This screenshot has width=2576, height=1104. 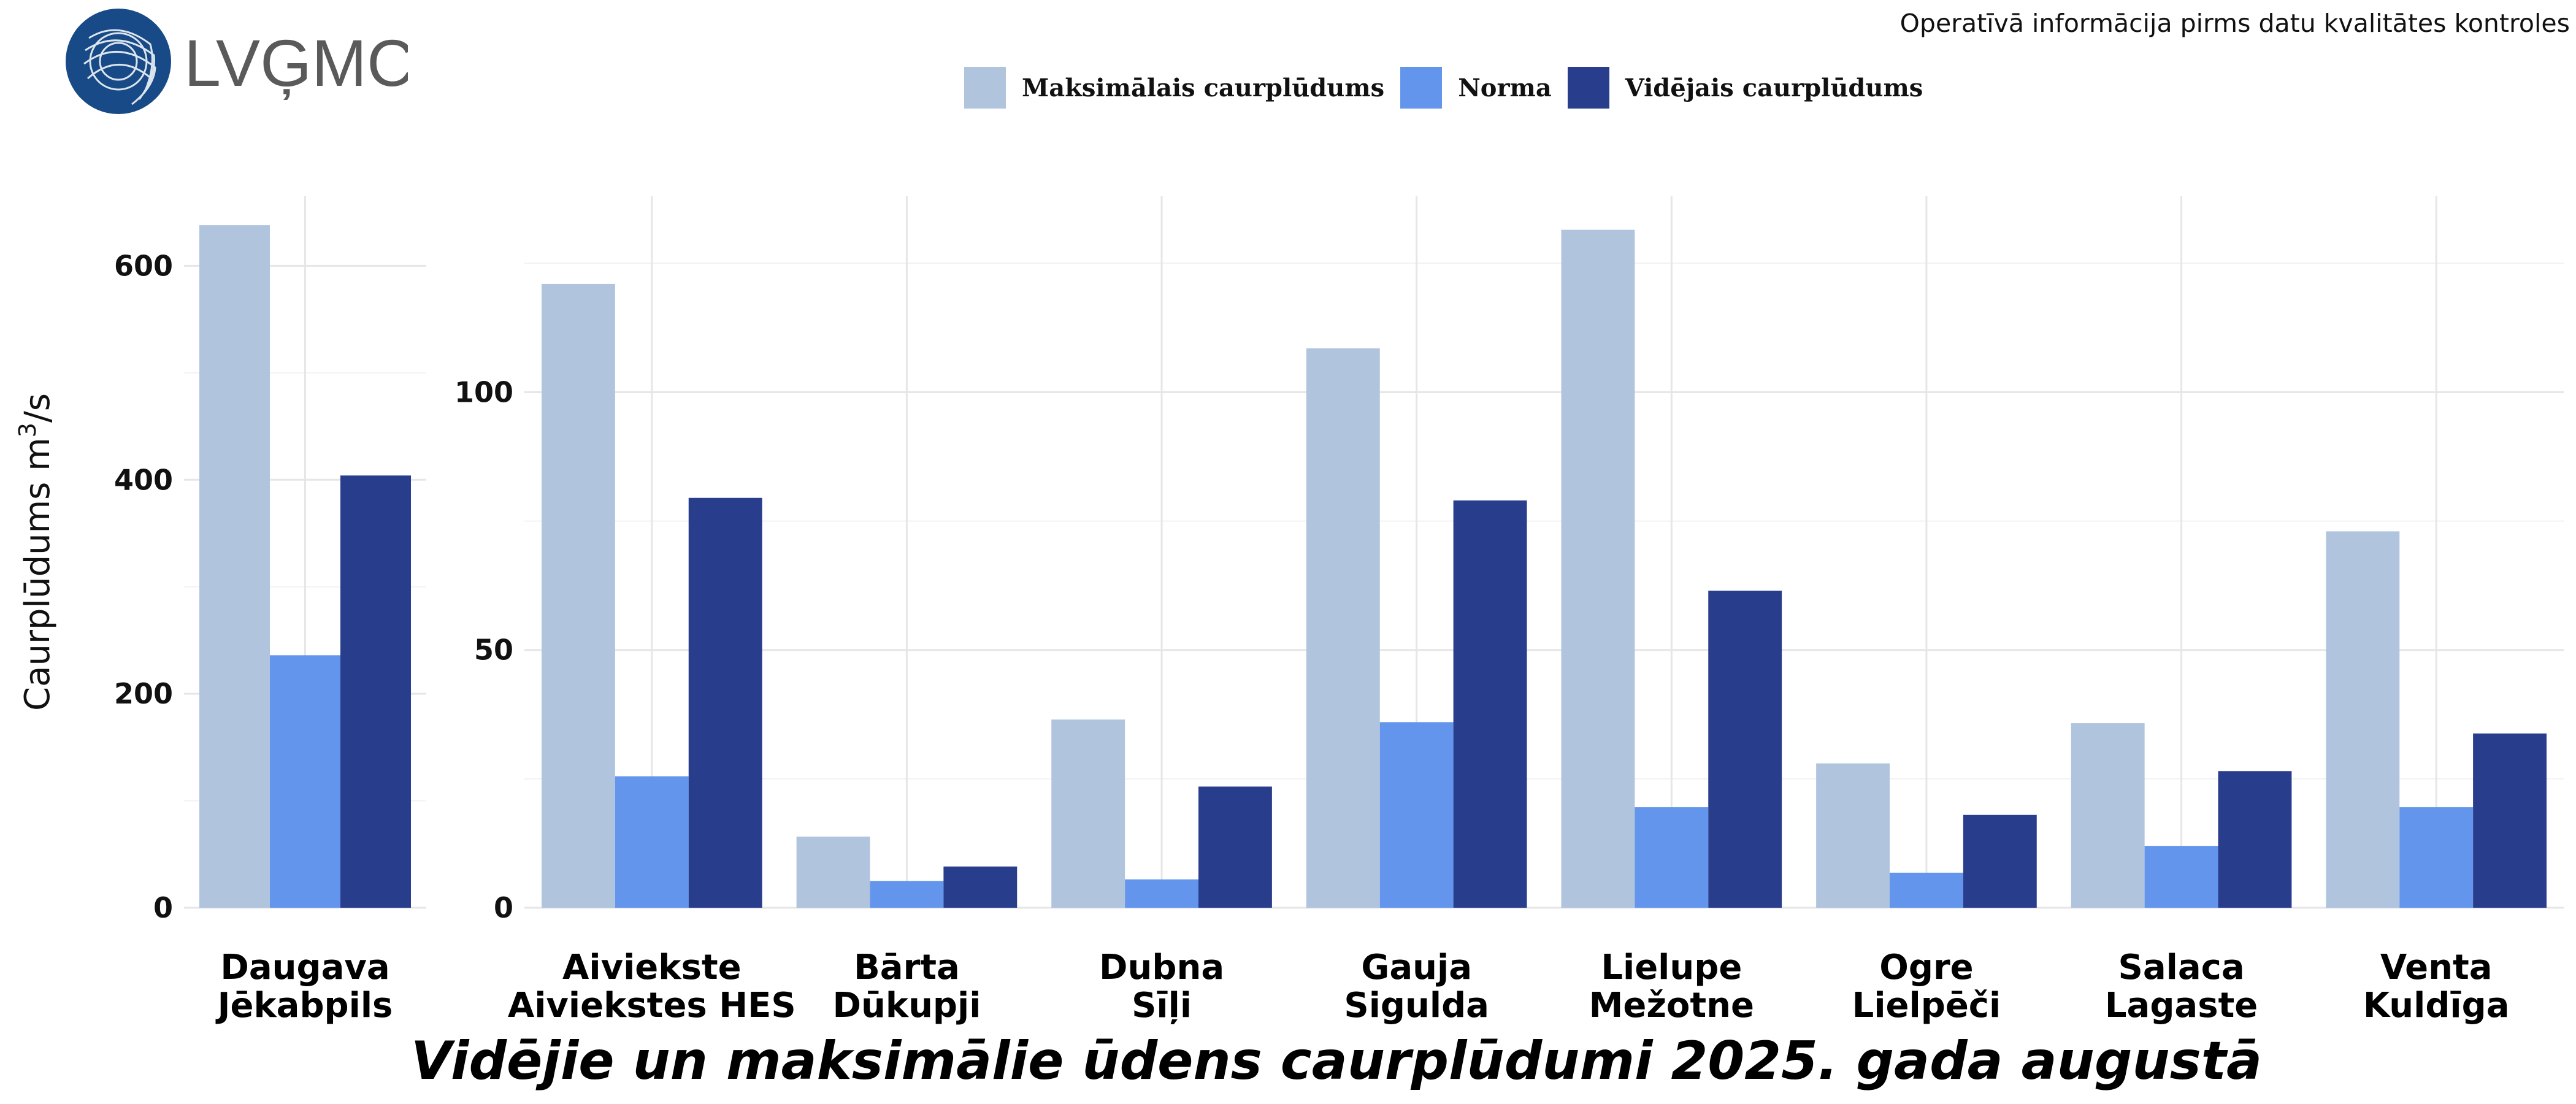 I want to click on x-tick-label-river: Aiviekste, so click(x=652, y=967).